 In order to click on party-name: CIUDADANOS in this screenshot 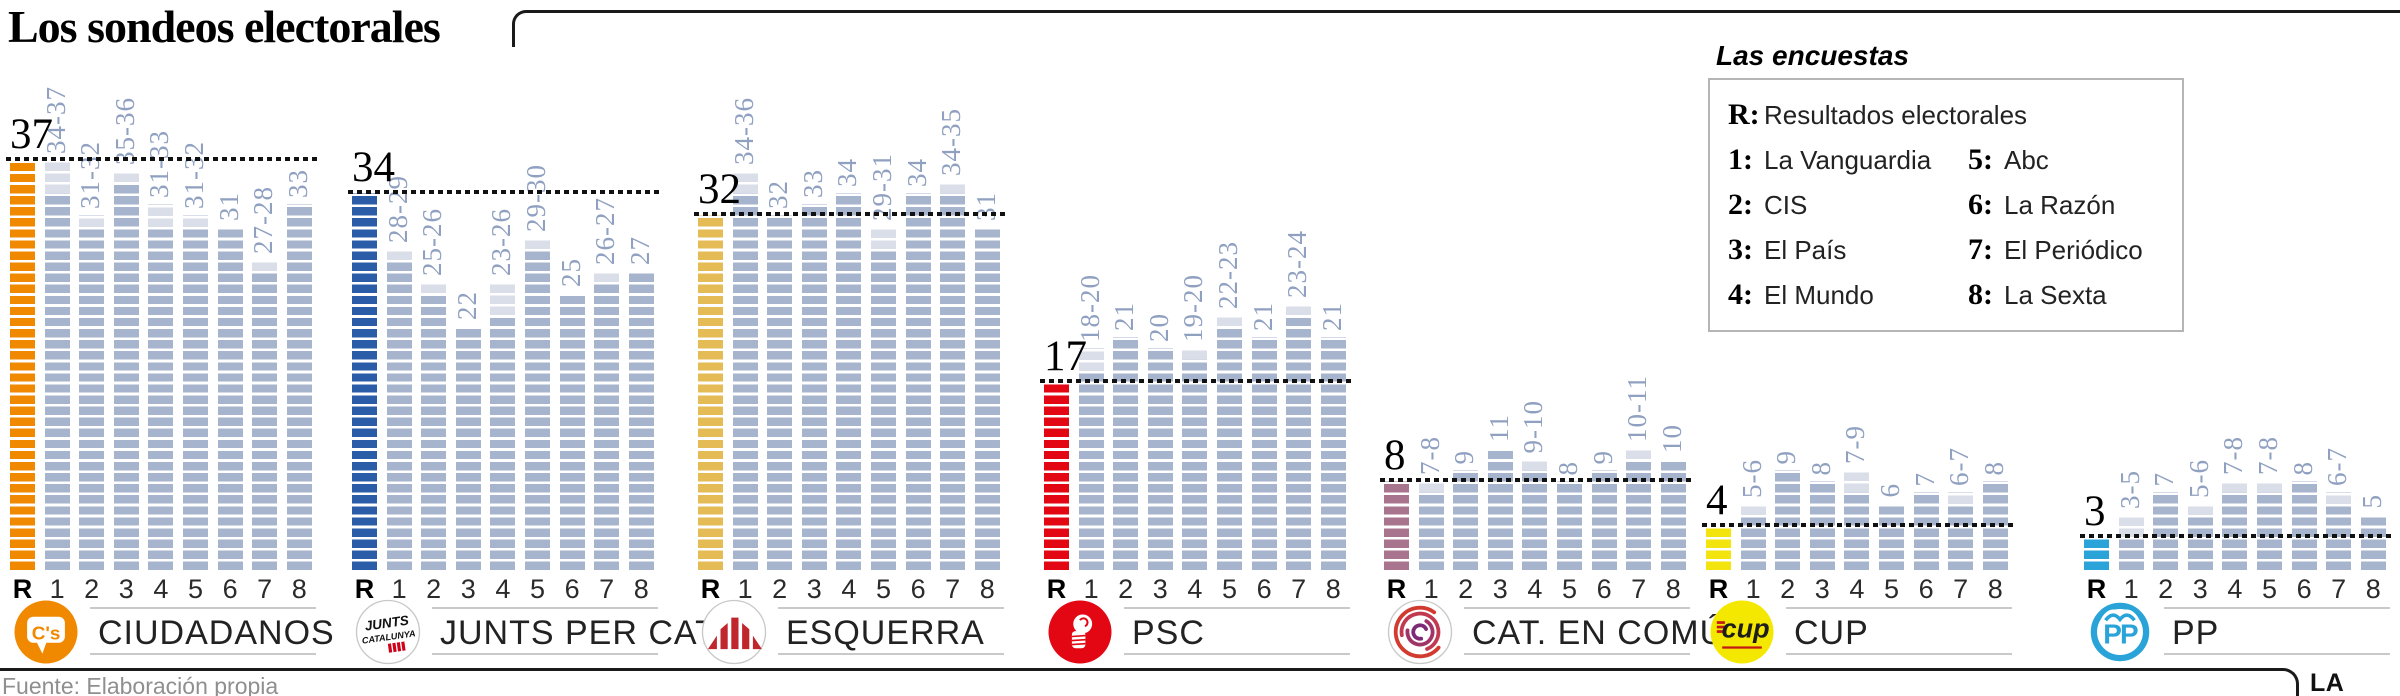, I will do `click(216, 633)`.